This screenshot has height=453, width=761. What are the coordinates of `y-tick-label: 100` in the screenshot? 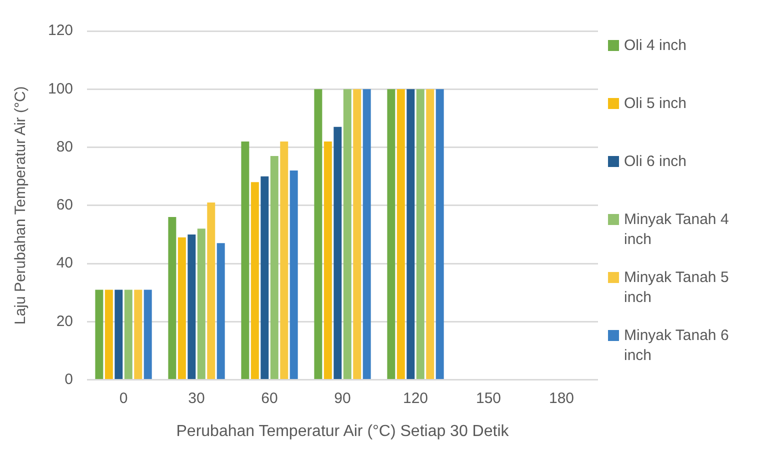 It's located at (61, 89).